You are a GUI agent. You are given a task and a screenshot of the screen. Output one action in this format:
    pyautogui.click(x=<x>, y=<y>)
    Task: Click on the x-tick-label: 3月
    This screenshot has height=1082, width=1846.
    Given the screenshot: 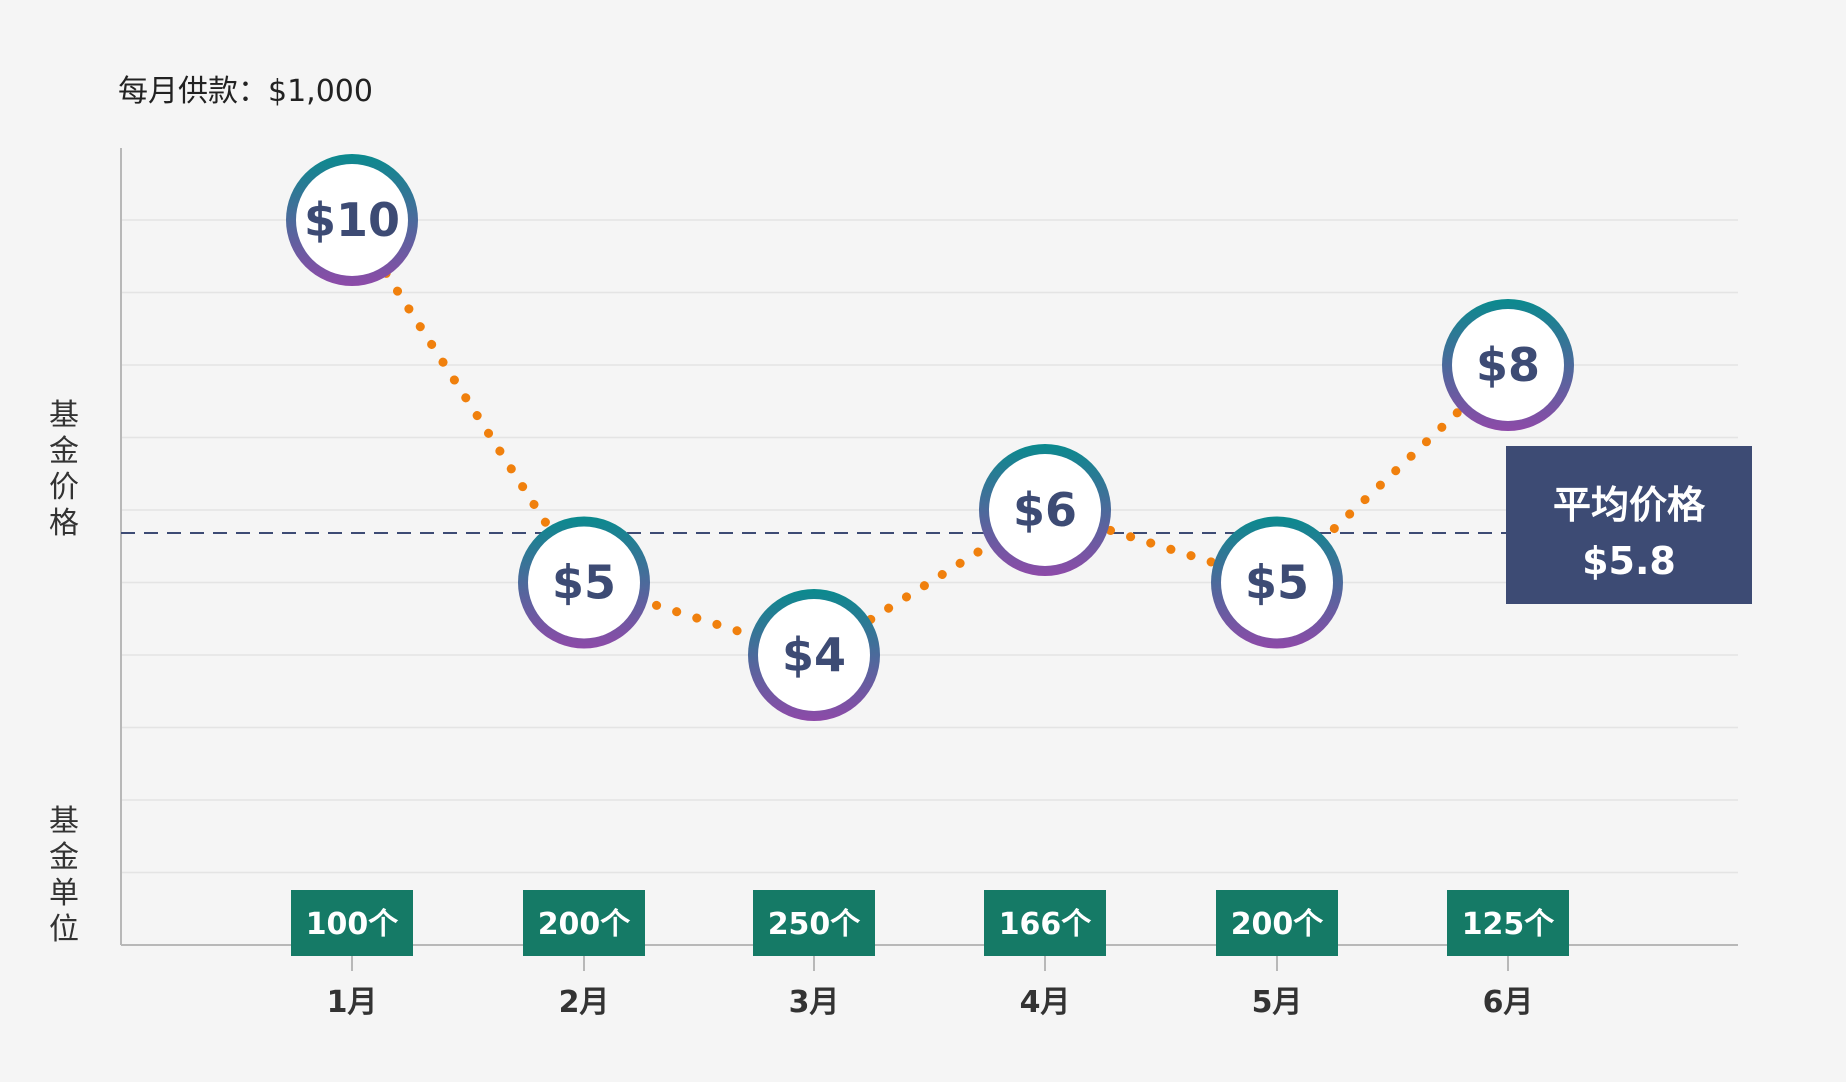 What is the action you would take?
    pyautogui.click(x=814, y=1002)
    